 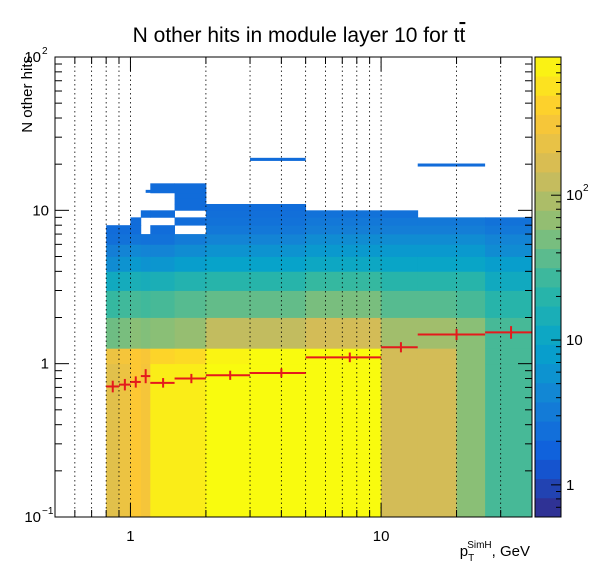 What do you see at coordinates (462, 35) in the screenshot?
I see `title-tbar: t` at bounding box center [462, 35].